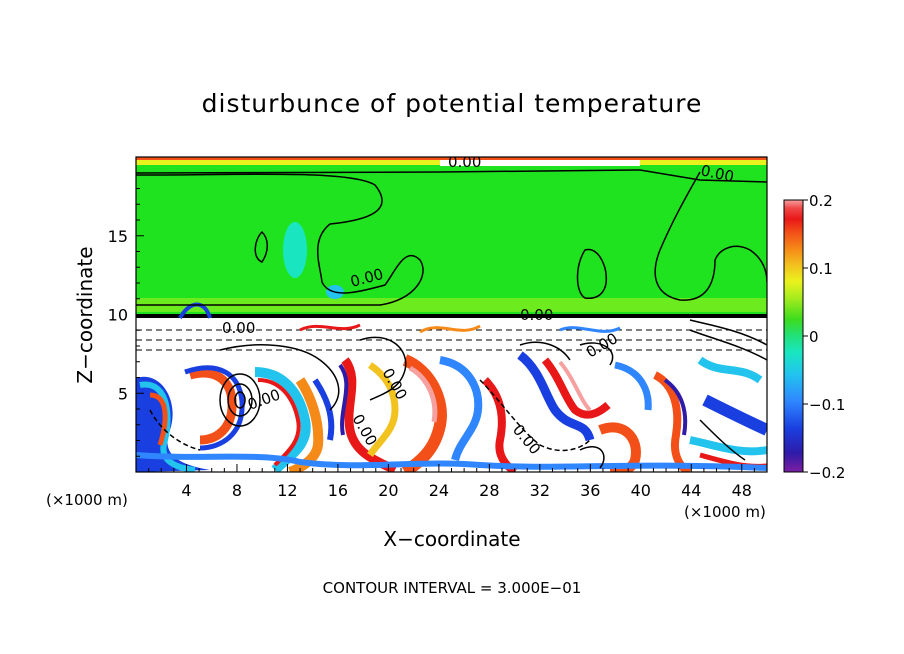  I want to click on x-unit-left: (×1000 m), so click(87, 500).